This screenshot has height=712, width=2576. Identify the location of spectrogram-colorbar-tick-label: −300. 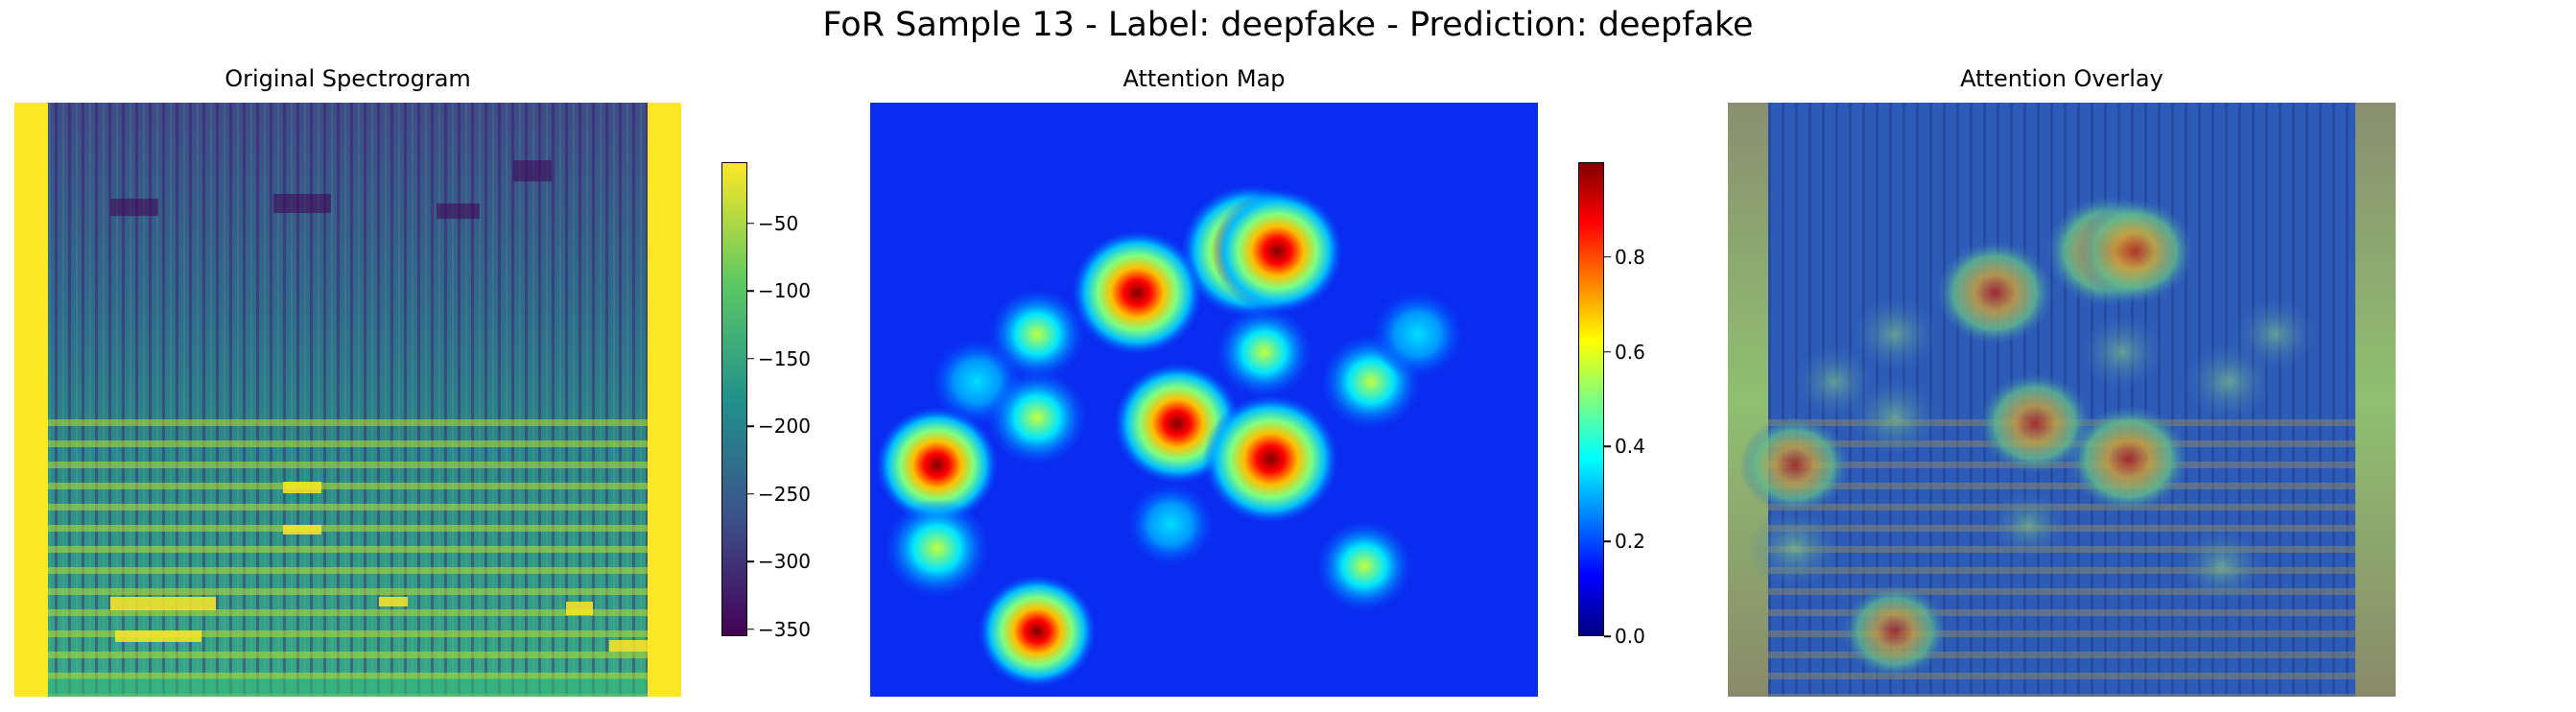
(784, 562).